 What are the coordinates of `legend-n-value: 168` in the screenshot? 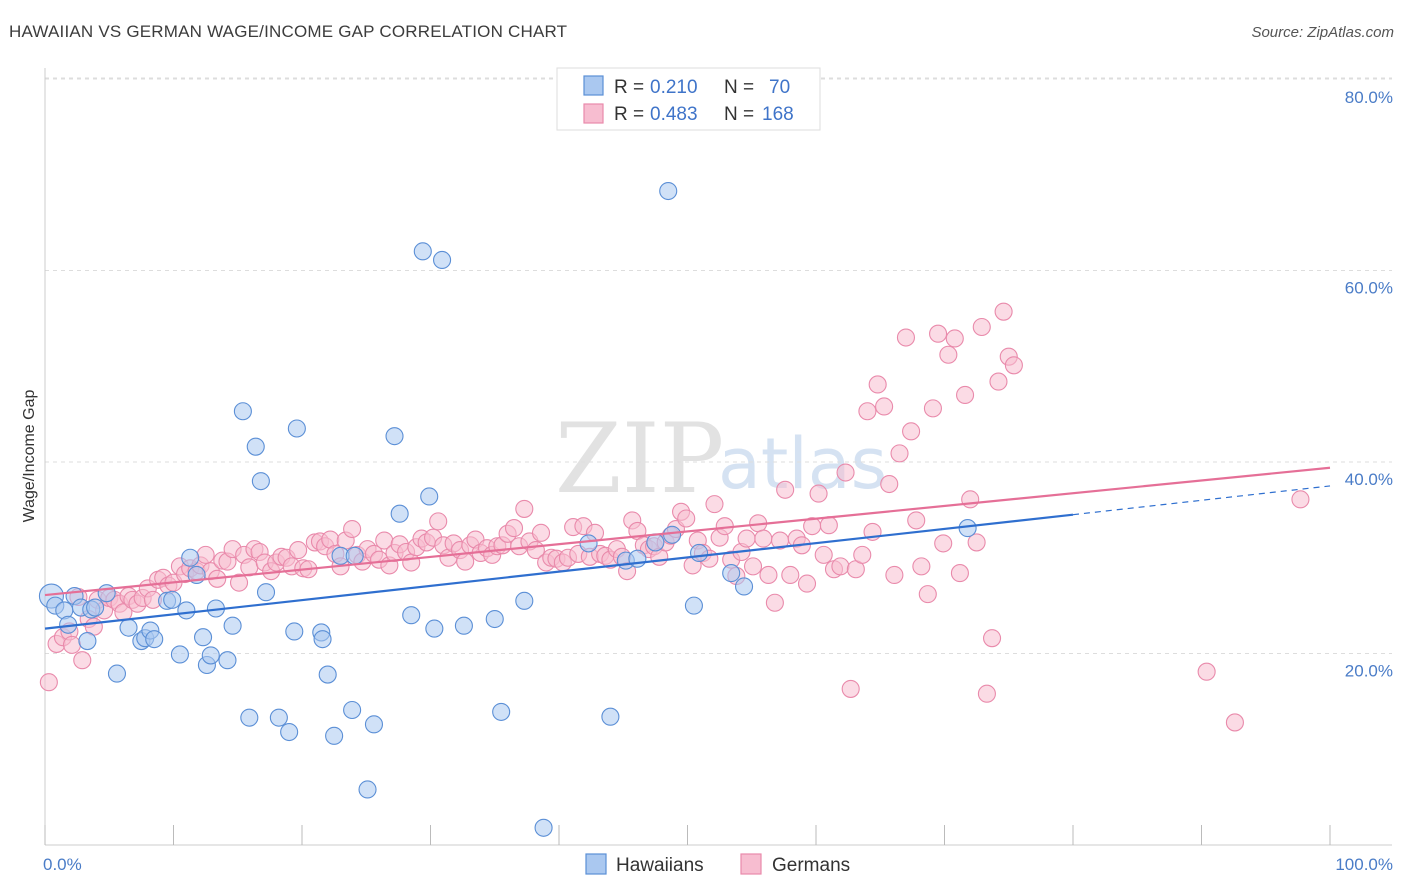 It's located at (778, 114).